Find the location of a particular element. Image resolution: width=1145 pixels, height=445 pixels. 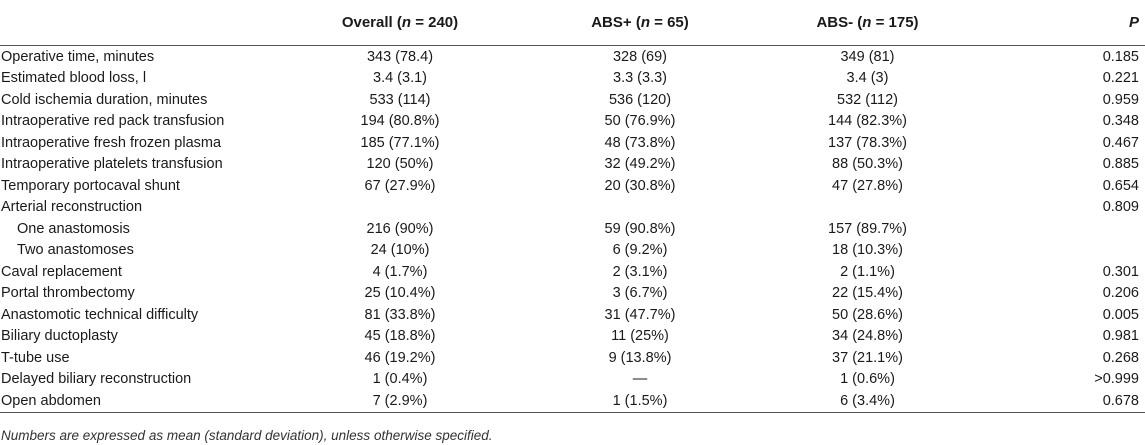

table-row: Arterial reconstruction 0.809 is located at coordinates (572, 208).